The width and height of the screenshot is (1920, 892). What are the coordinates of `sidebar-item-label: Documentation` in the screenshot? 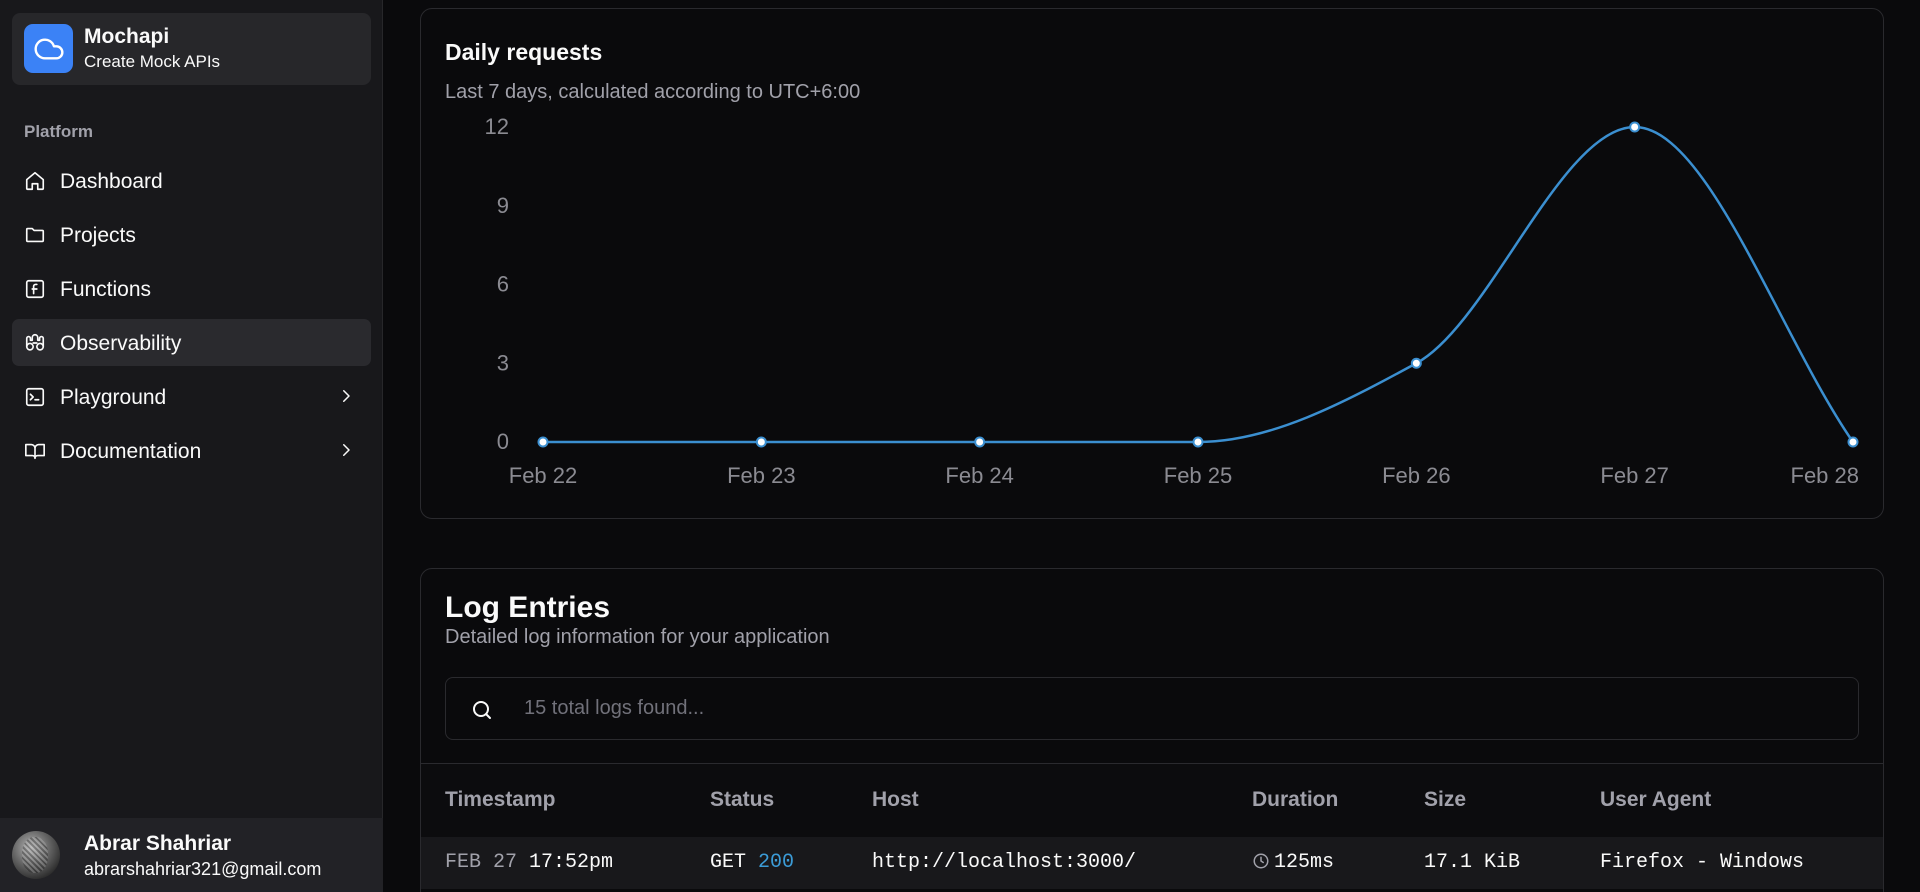 It's located at (131, 451).